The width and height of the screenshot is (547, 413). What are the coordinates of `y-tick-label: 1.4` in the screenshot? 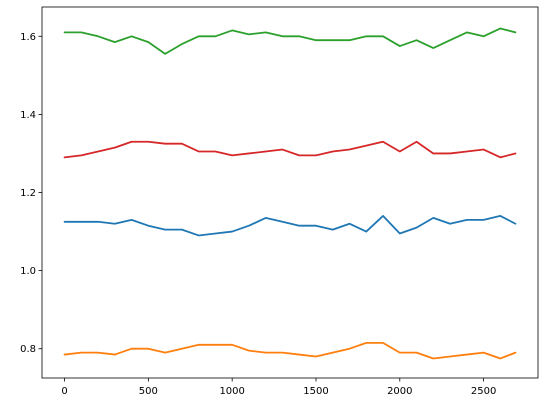 It's located at (28, 115).